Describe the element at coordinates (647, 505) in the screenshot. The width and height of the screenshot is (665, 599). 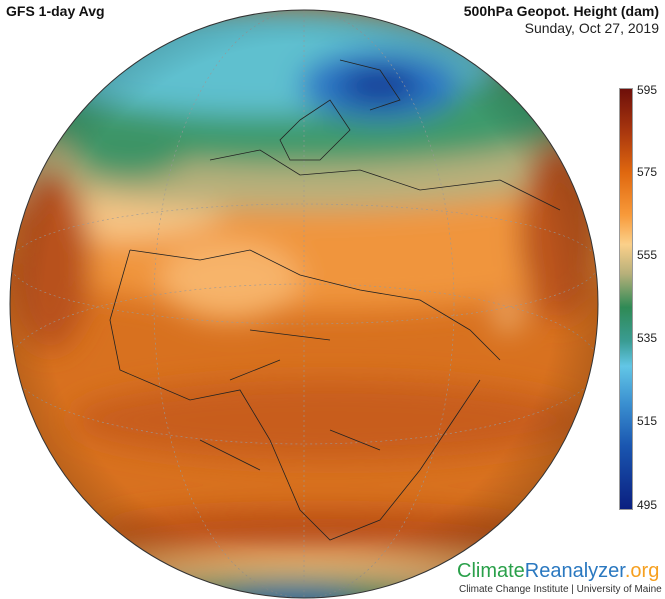
I see `colorbar-tick: 495` at that location.